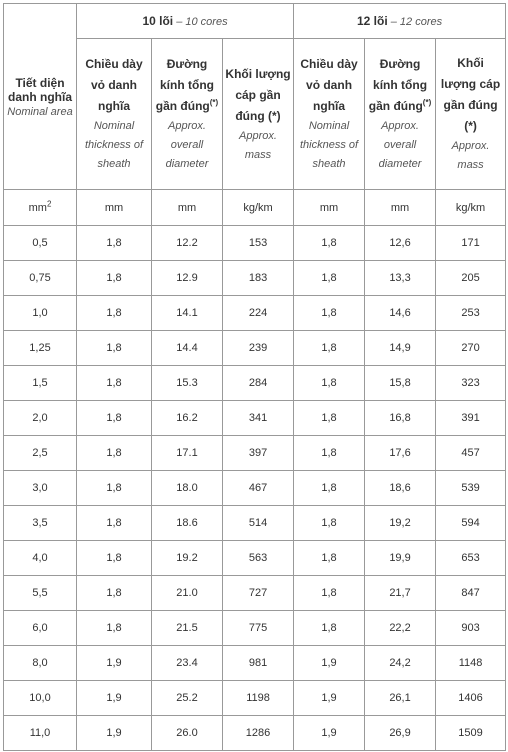  Describe the element at coordinates (471, 243) in the screenshot. I see `cell-mass-12: 171` at that location.